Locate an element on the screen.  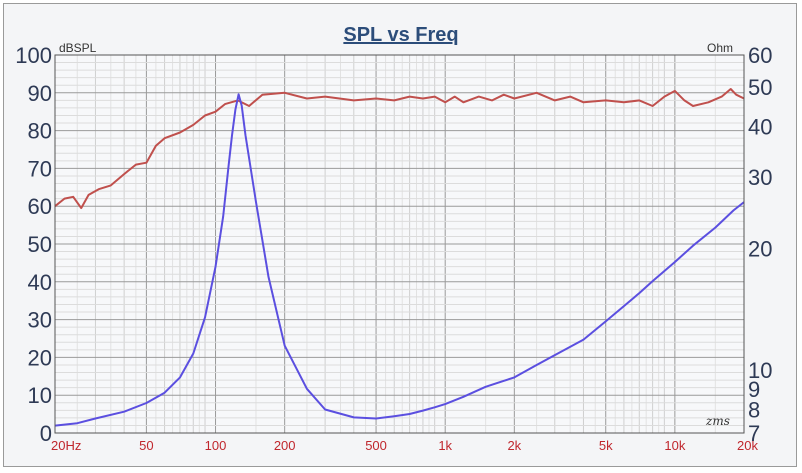
chart-title: SPL vs Freq is located at coordinates (400, 35).